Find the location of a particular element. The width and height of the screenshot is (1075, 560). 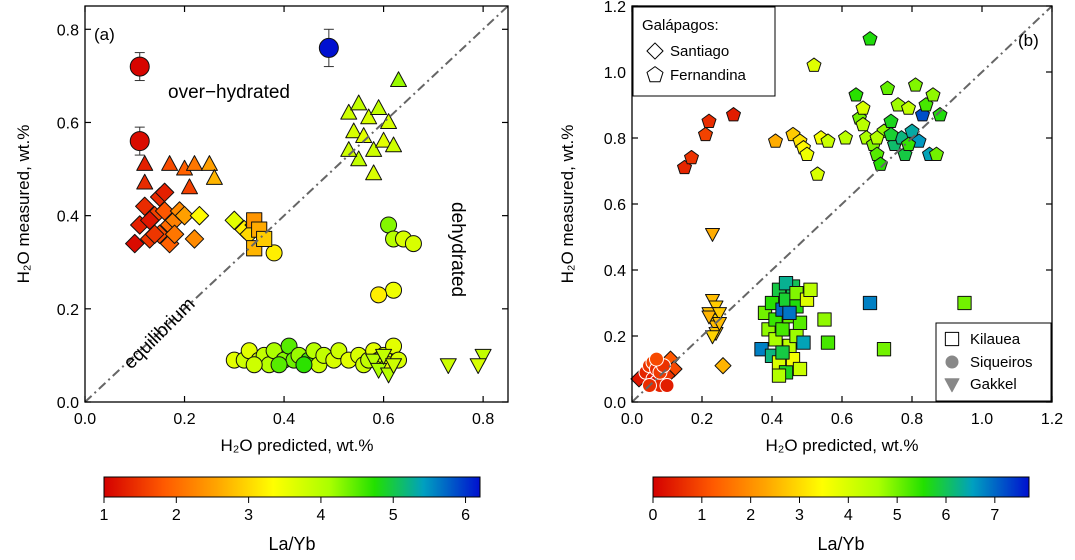

panel-a-x-tick-label: 0.0 is located at coordinates (85, 419).